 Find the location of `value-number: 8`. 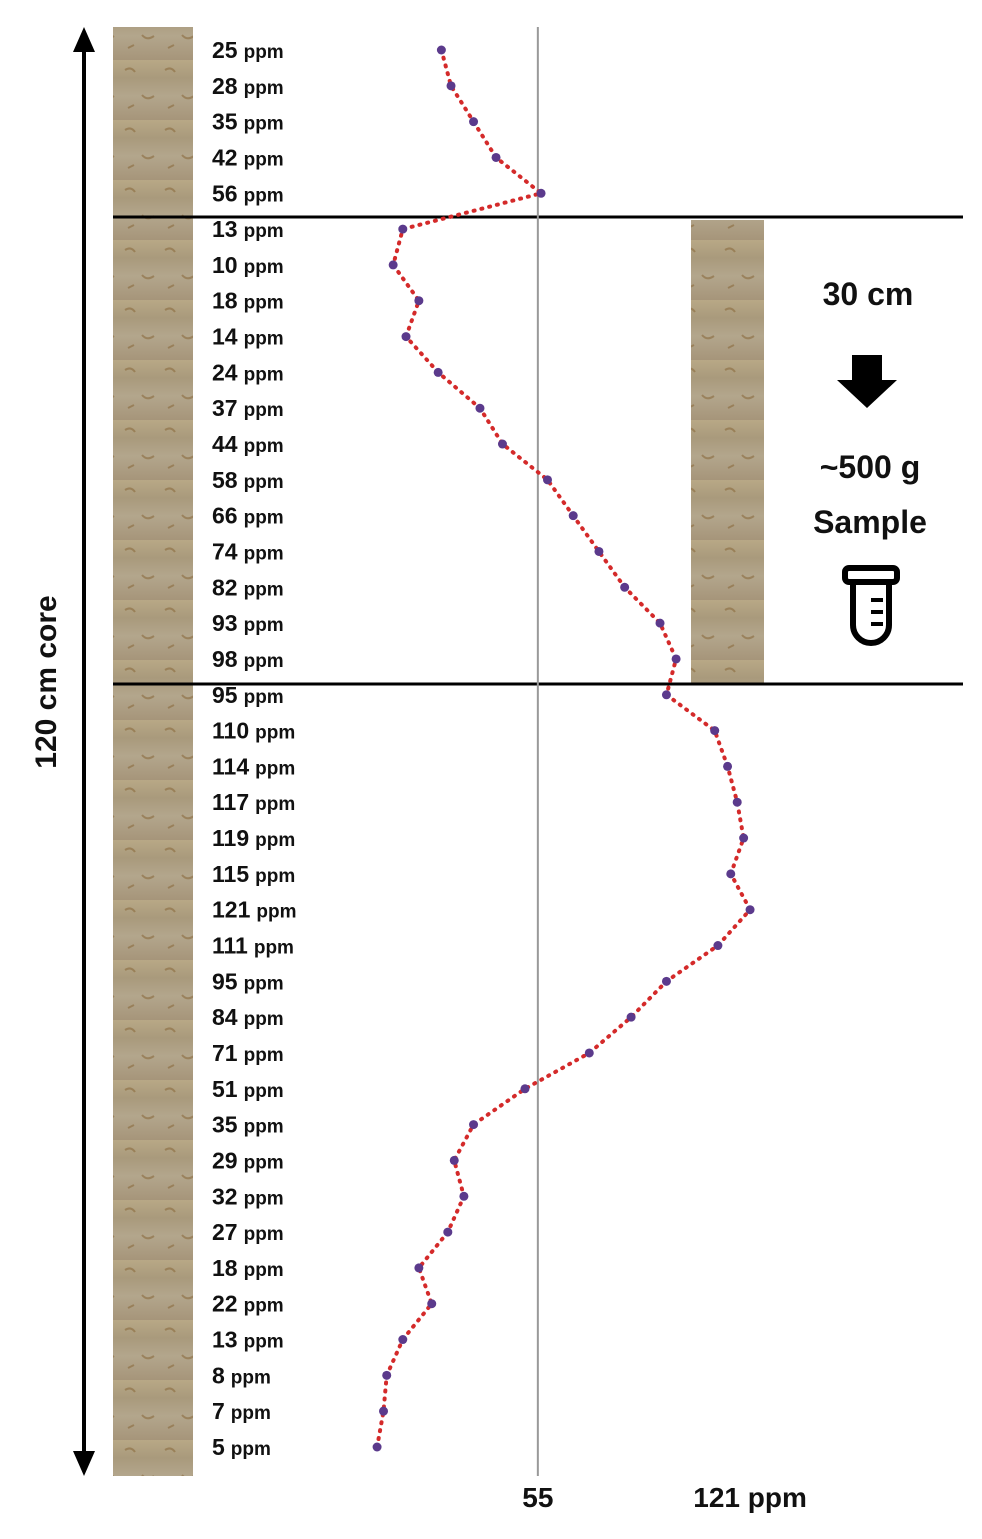

value-number: 8 is located at coordinates (218, 1375).